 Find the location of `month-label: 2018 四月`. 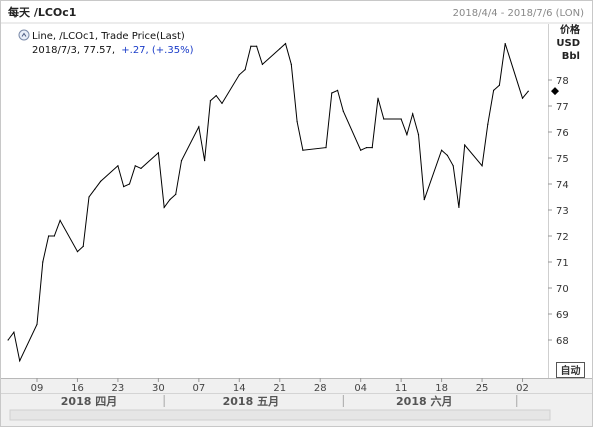

month-label: 2018 四月 is located at coordinates (89, 401).